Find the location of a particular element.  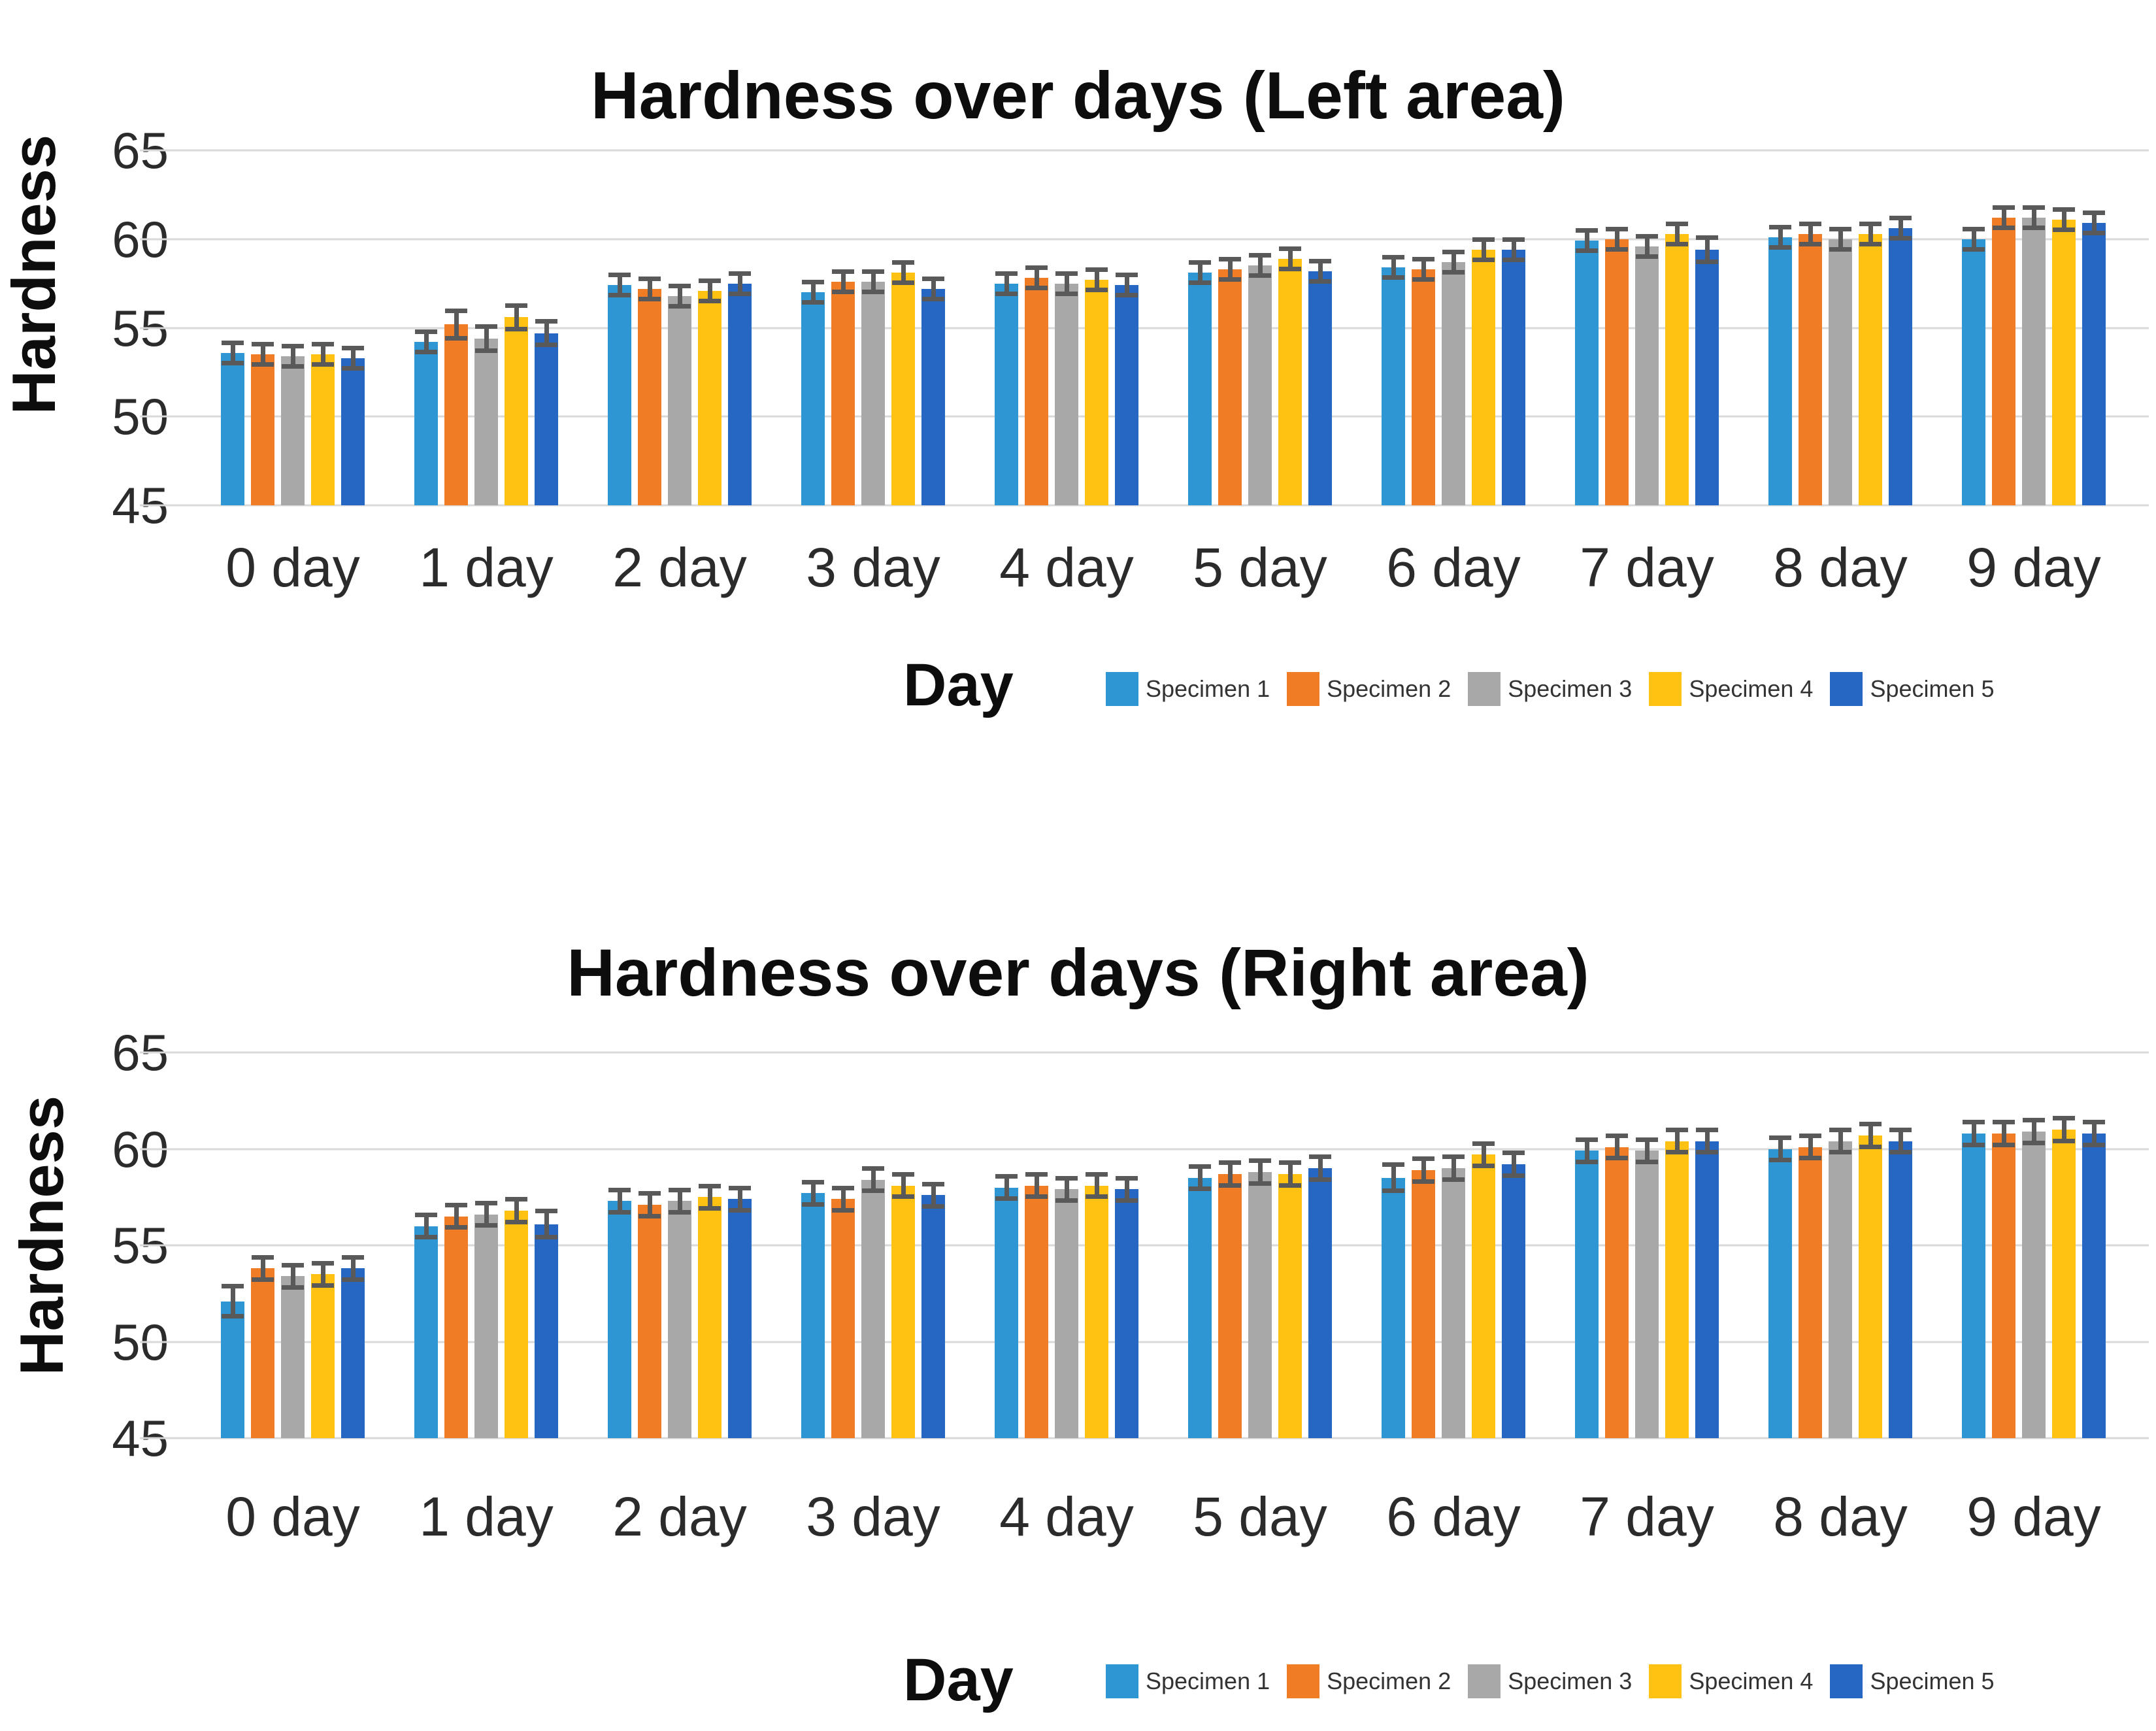

legend-item: Specimen 2 is located at coordinates (1369, 689).